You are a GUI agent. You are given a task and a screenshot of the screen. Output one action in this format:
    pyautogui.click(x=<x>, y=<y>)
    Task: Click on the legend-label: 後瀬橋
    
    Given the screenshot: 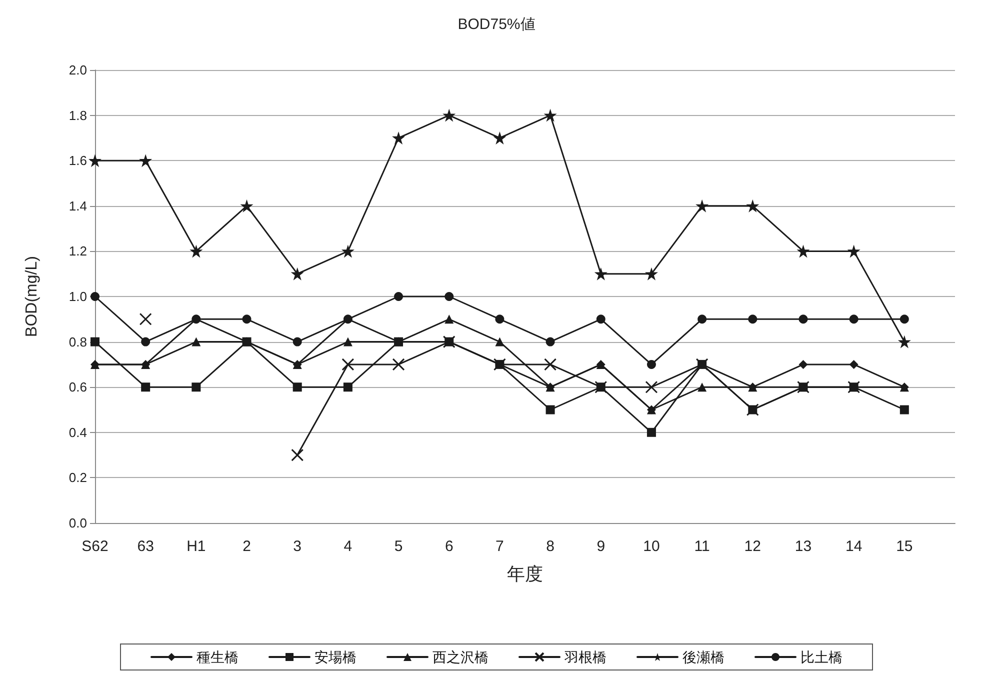 What is the action you would take?
    pyautogui.click(x=703, y=657)
    